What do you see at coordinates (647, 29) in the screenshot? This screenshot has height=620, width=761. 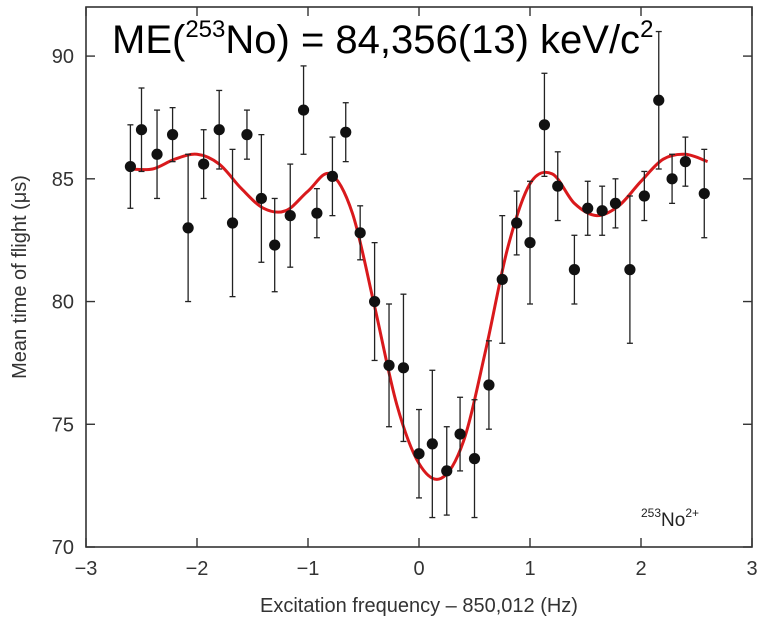 I see `title-exponent: 2` at bounding box center [647, 29].